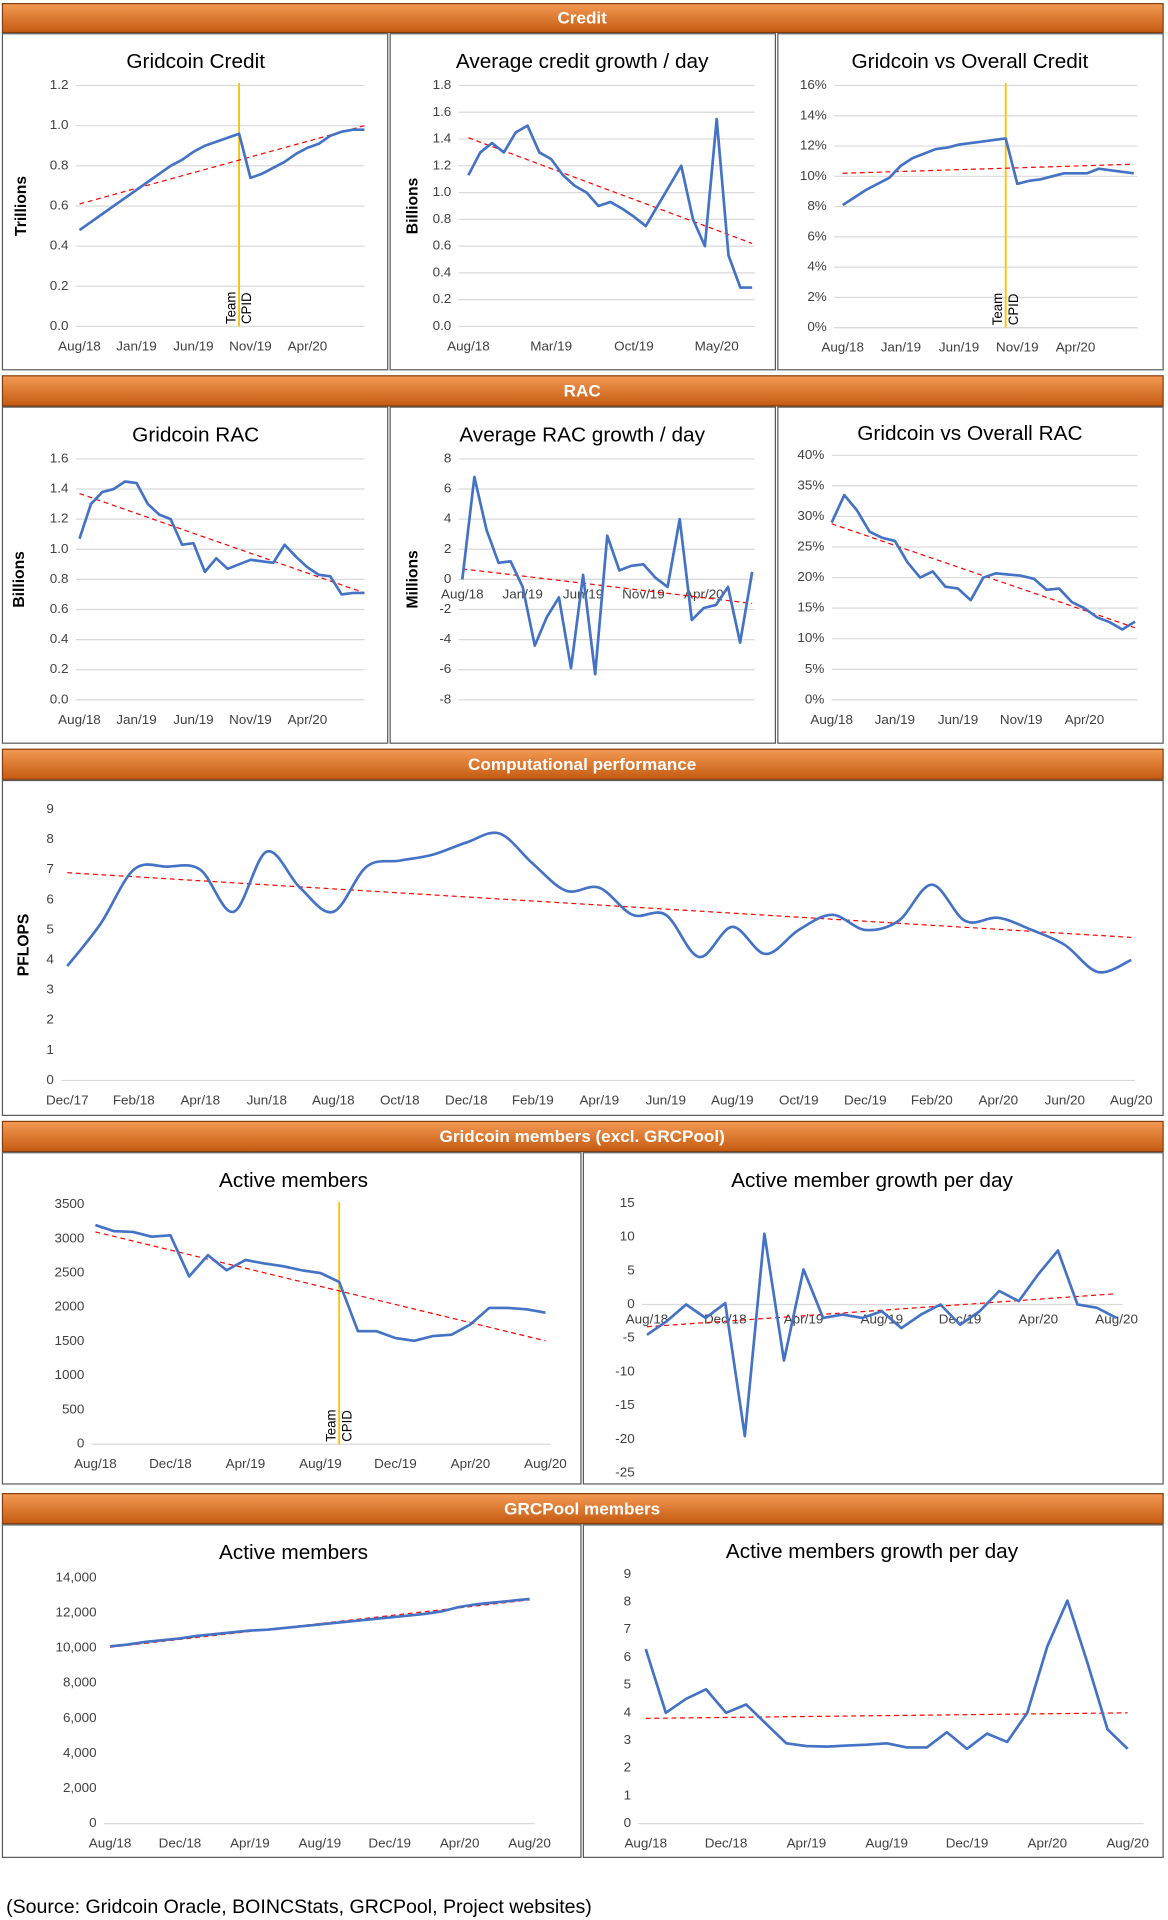 Image resolution: width=1168 pixels, height=1920 pixels. What do you see at coordinates (815, 698) in the screenshot?
I see `y-tick-label: 0%` at bounding box center [815, 698].